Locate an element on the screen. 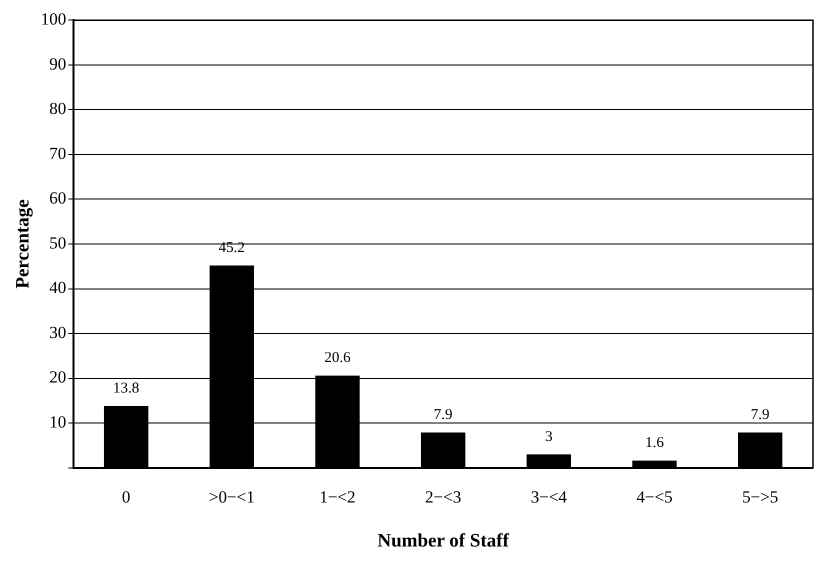  y-tick-label: 100 is located at coordinates (53, 19).